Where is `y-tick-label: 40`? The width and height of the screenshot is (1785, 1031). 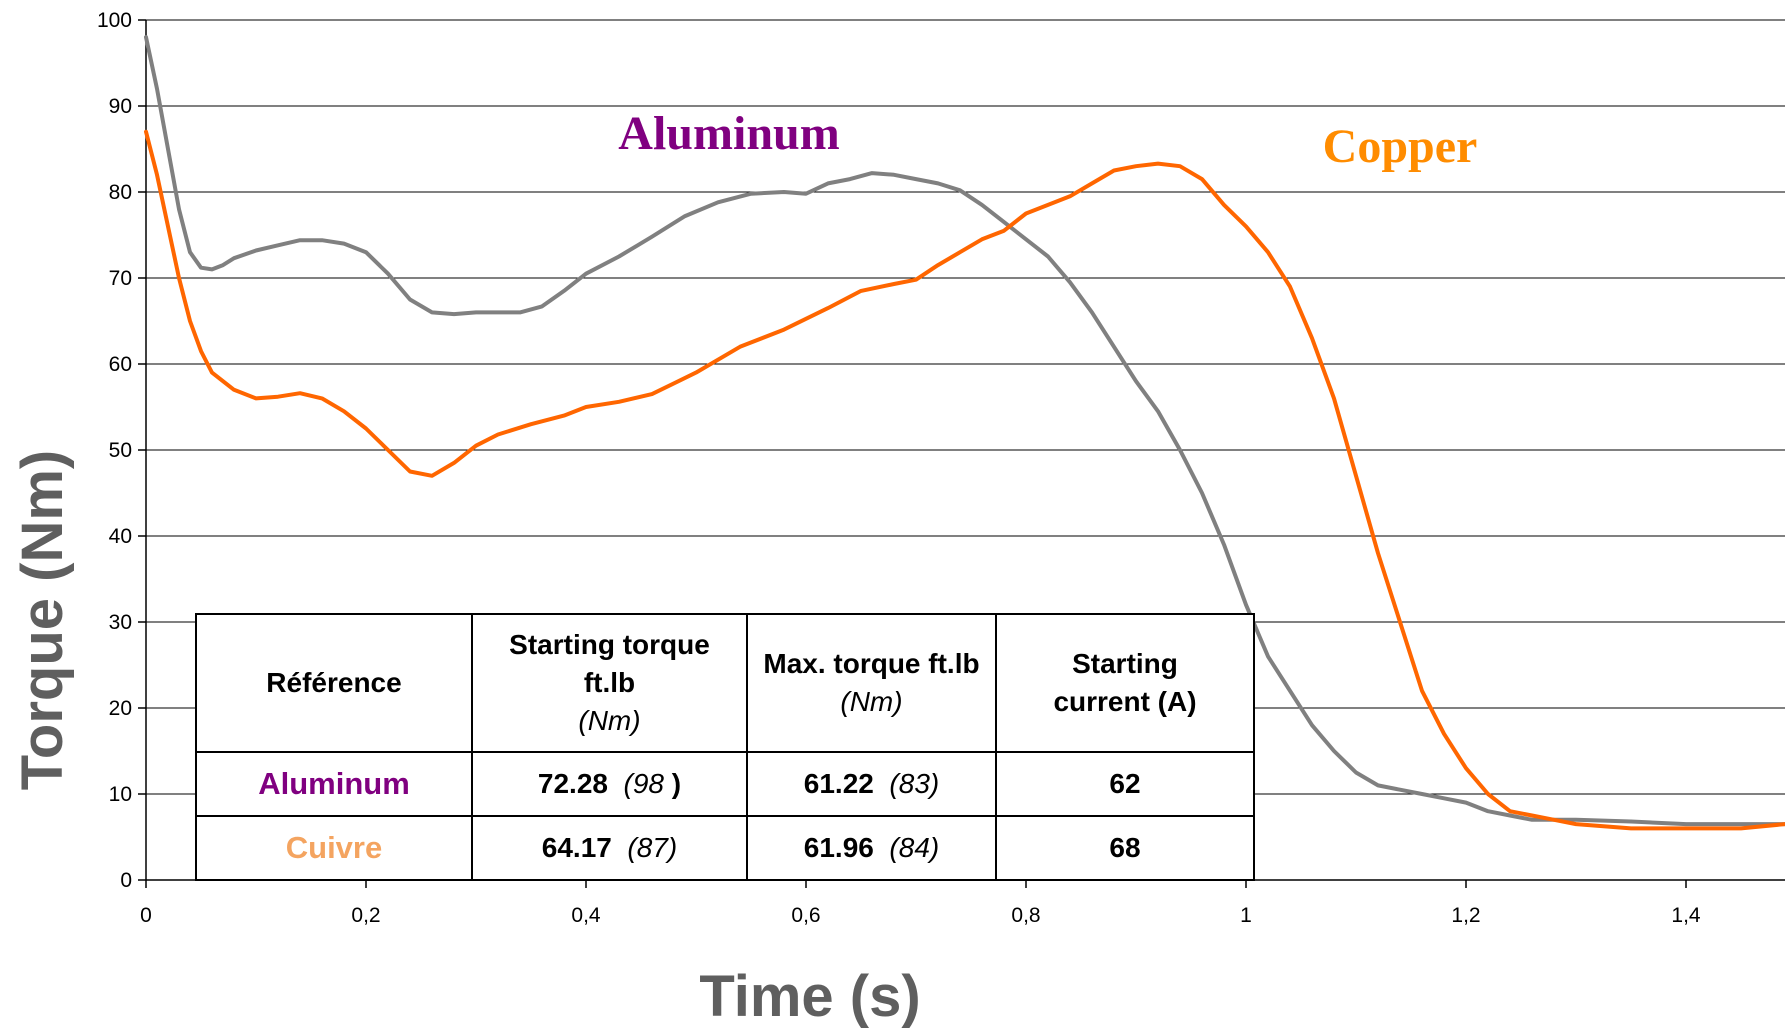 y-tick-label: 40 is located at coordinates (120, 536).